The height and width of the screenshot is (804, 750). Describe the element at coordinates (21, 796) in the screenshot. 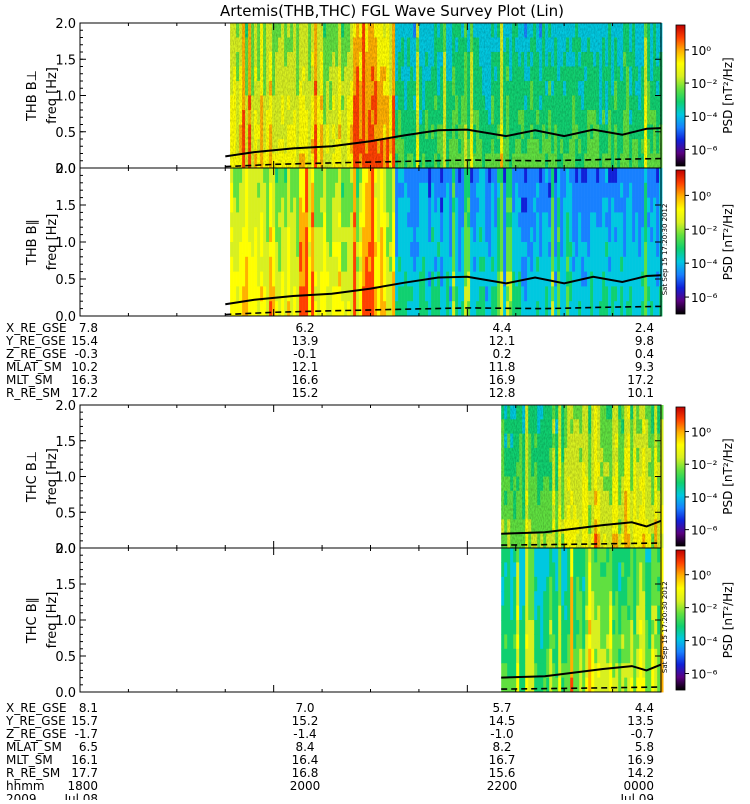

I see `ephemeris-row-name: 2009` at that location.